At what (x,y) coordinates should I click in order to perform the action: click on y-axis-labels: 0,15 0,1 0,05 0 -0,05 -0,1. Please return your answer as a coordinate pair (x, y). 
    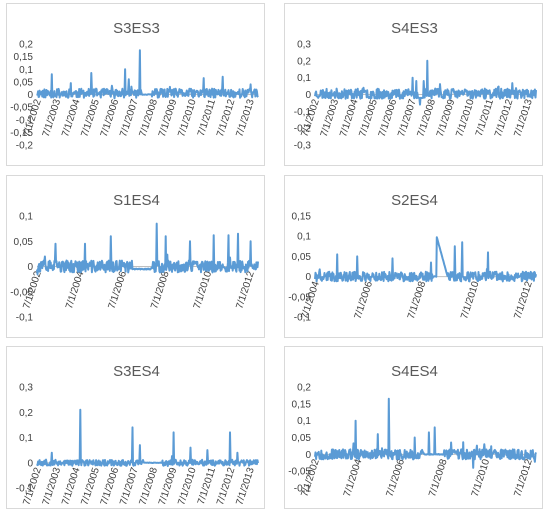
    Looking at the image, I should click on (299, 268).